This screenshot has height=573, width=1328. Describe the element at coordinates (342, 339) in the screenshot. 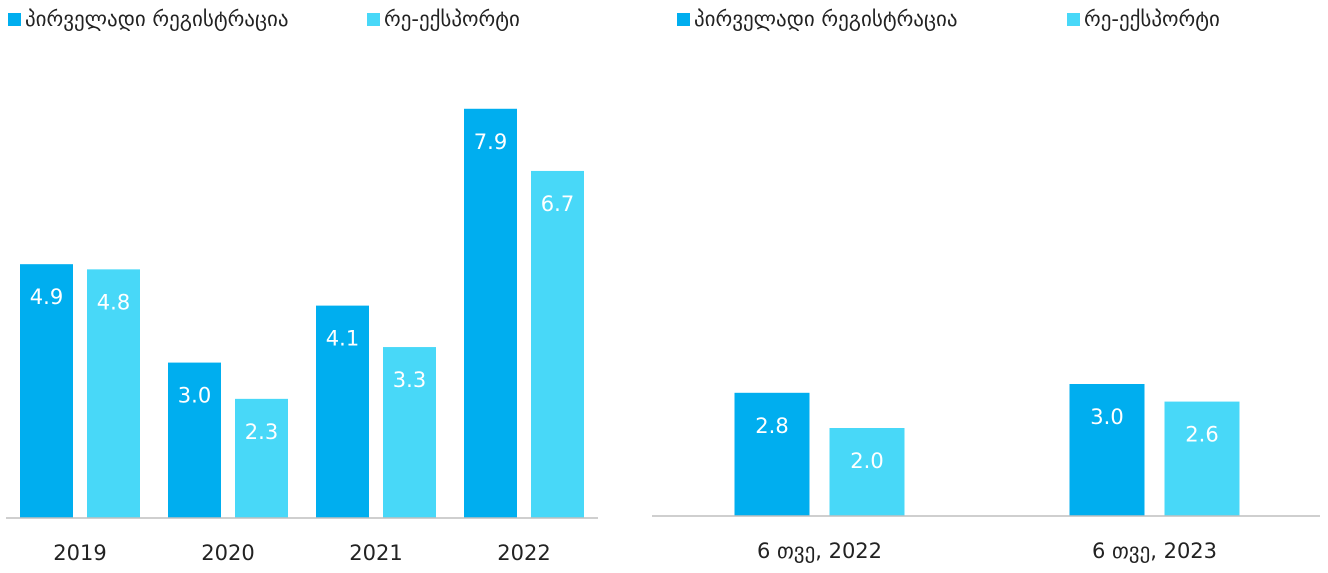

I see `value-label: 4.1` at that location.